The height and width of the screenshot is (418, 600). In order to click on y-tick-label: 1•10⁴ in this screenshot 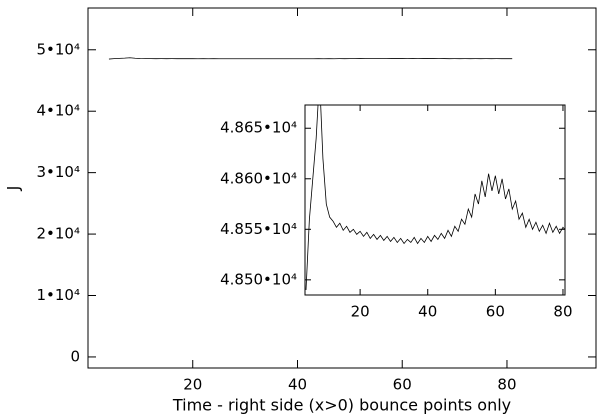, I will do `click(59, 295)`.